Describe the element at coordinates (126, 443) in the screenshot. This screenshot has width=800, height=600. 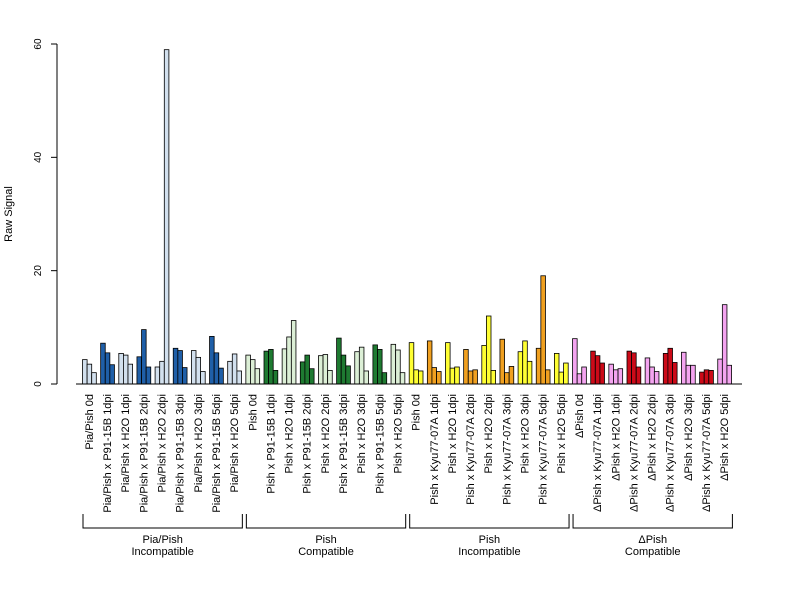
I see `category-label: Pia/Pish x H2O 1dpi` at that location.